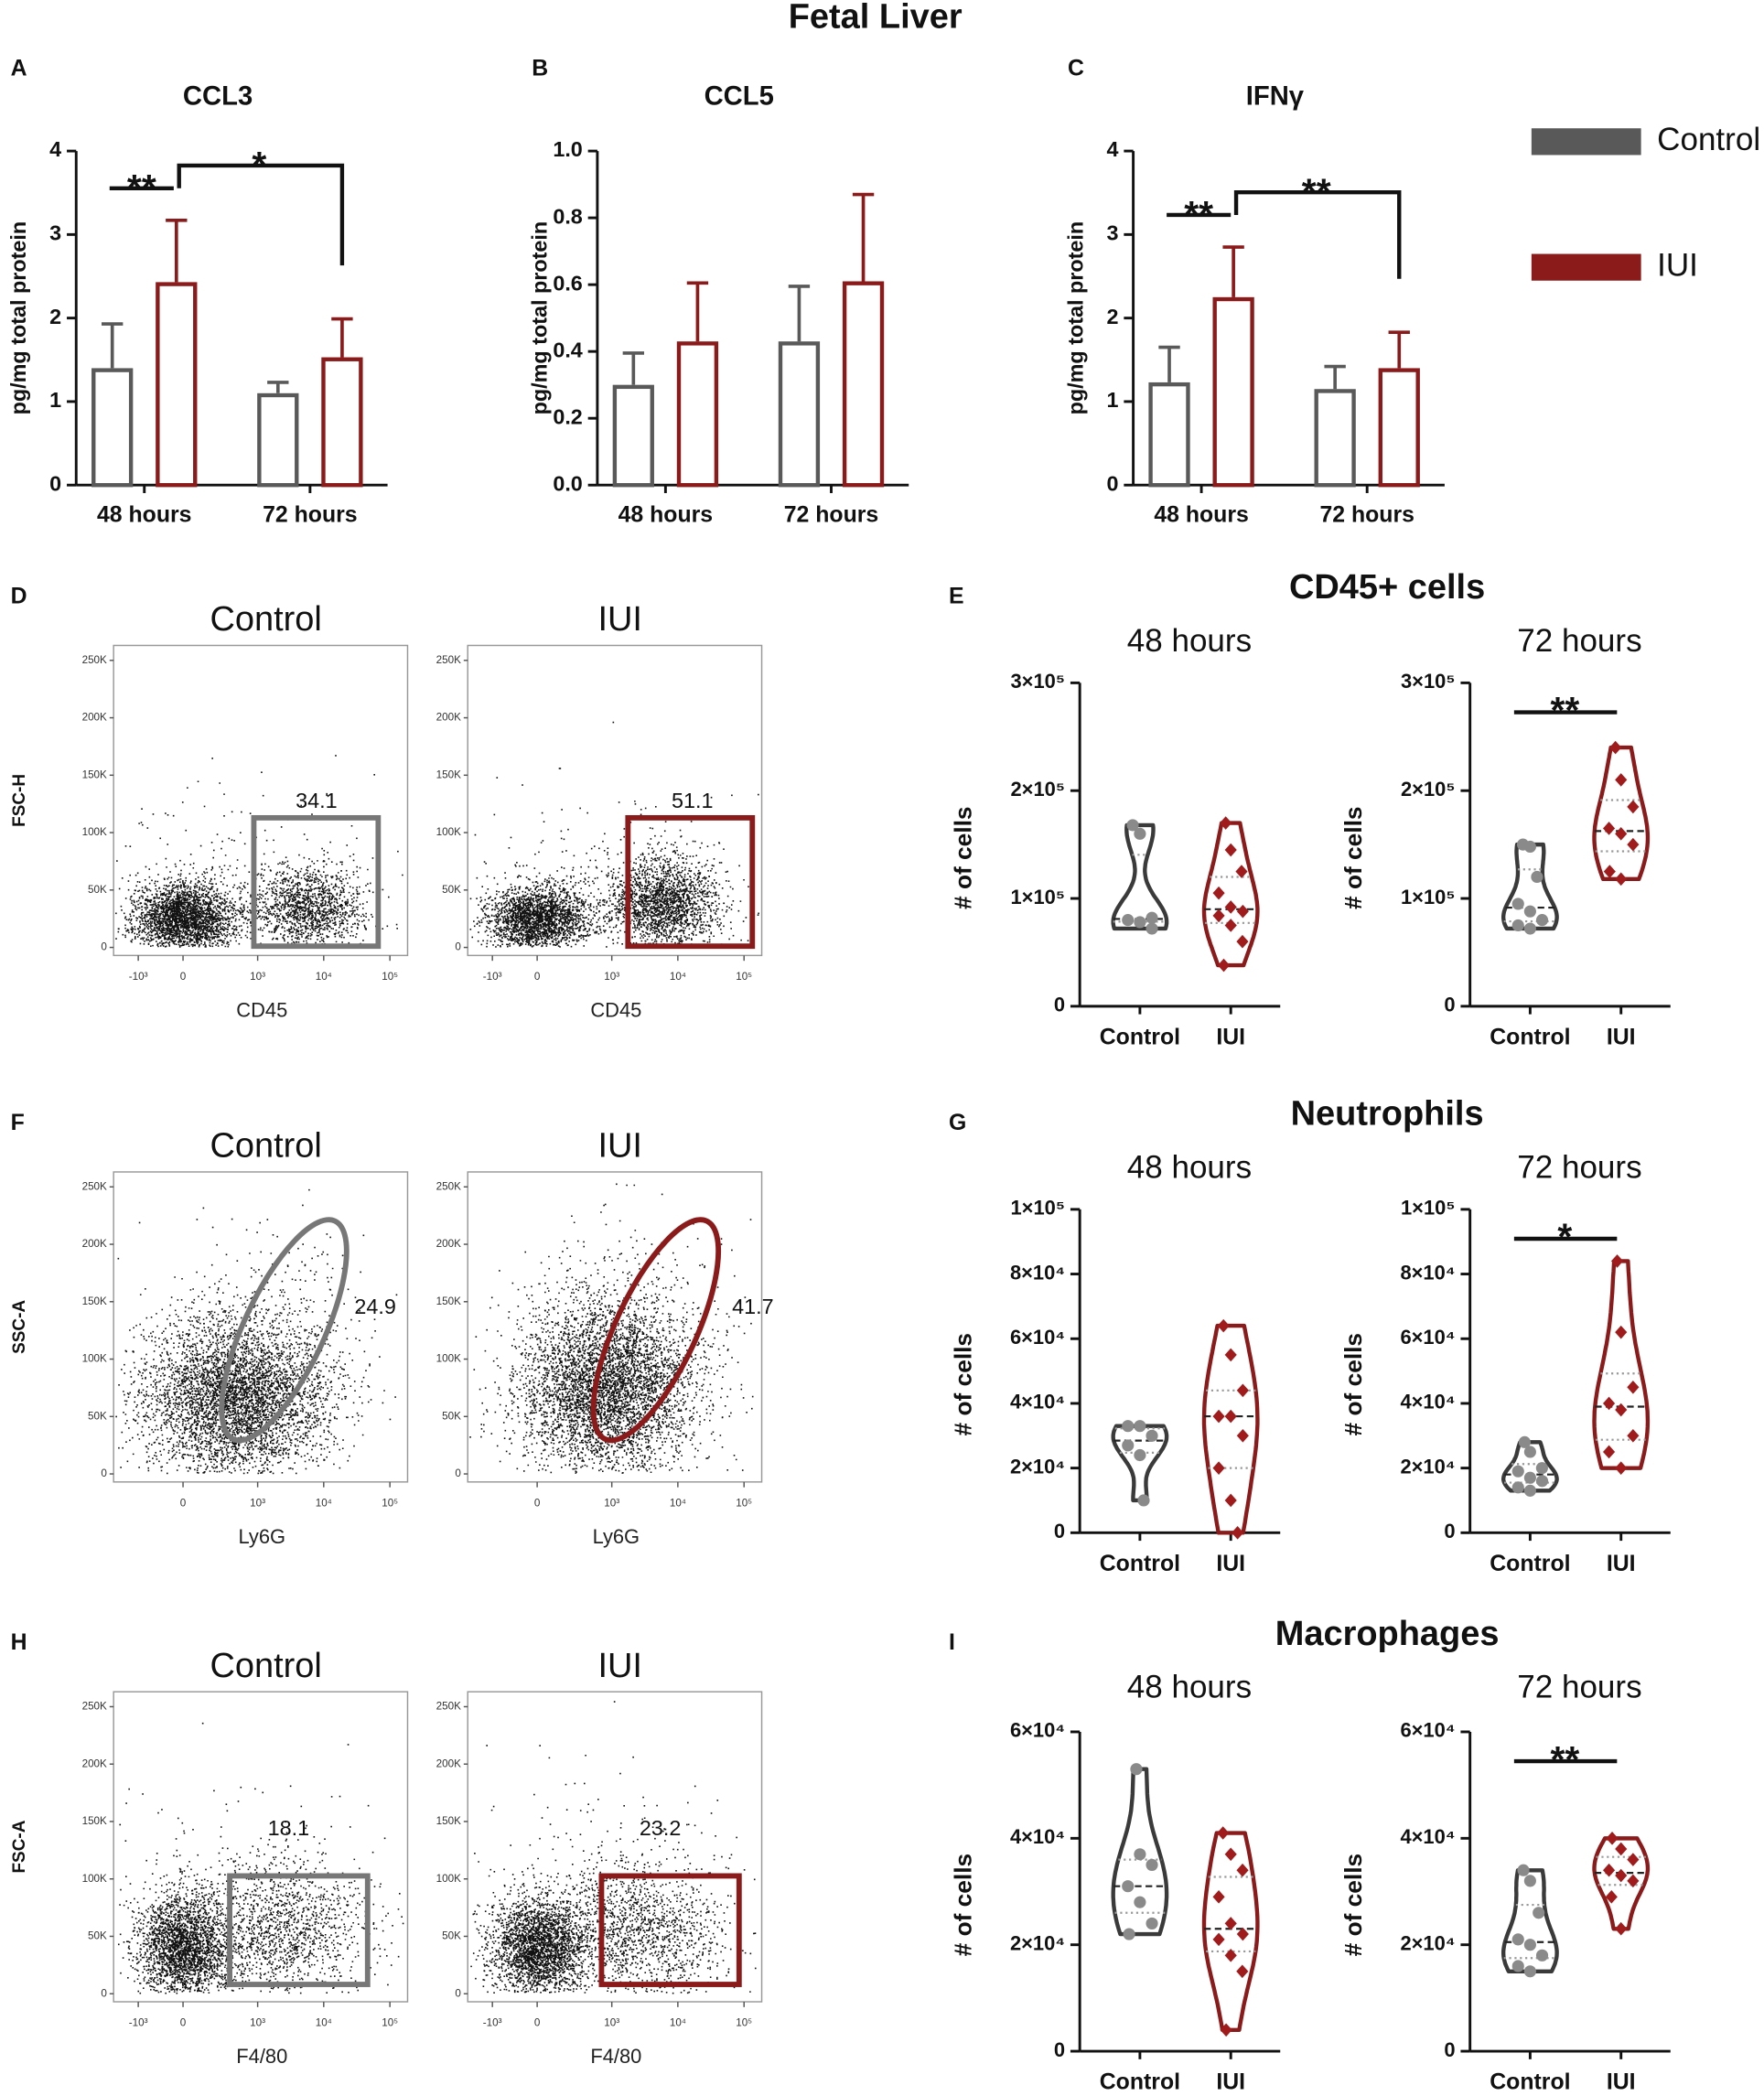 This screenshot has width=1764, height=2096. I want to click on y-tick-label: 4×10⁴, so click(1427, 1836).